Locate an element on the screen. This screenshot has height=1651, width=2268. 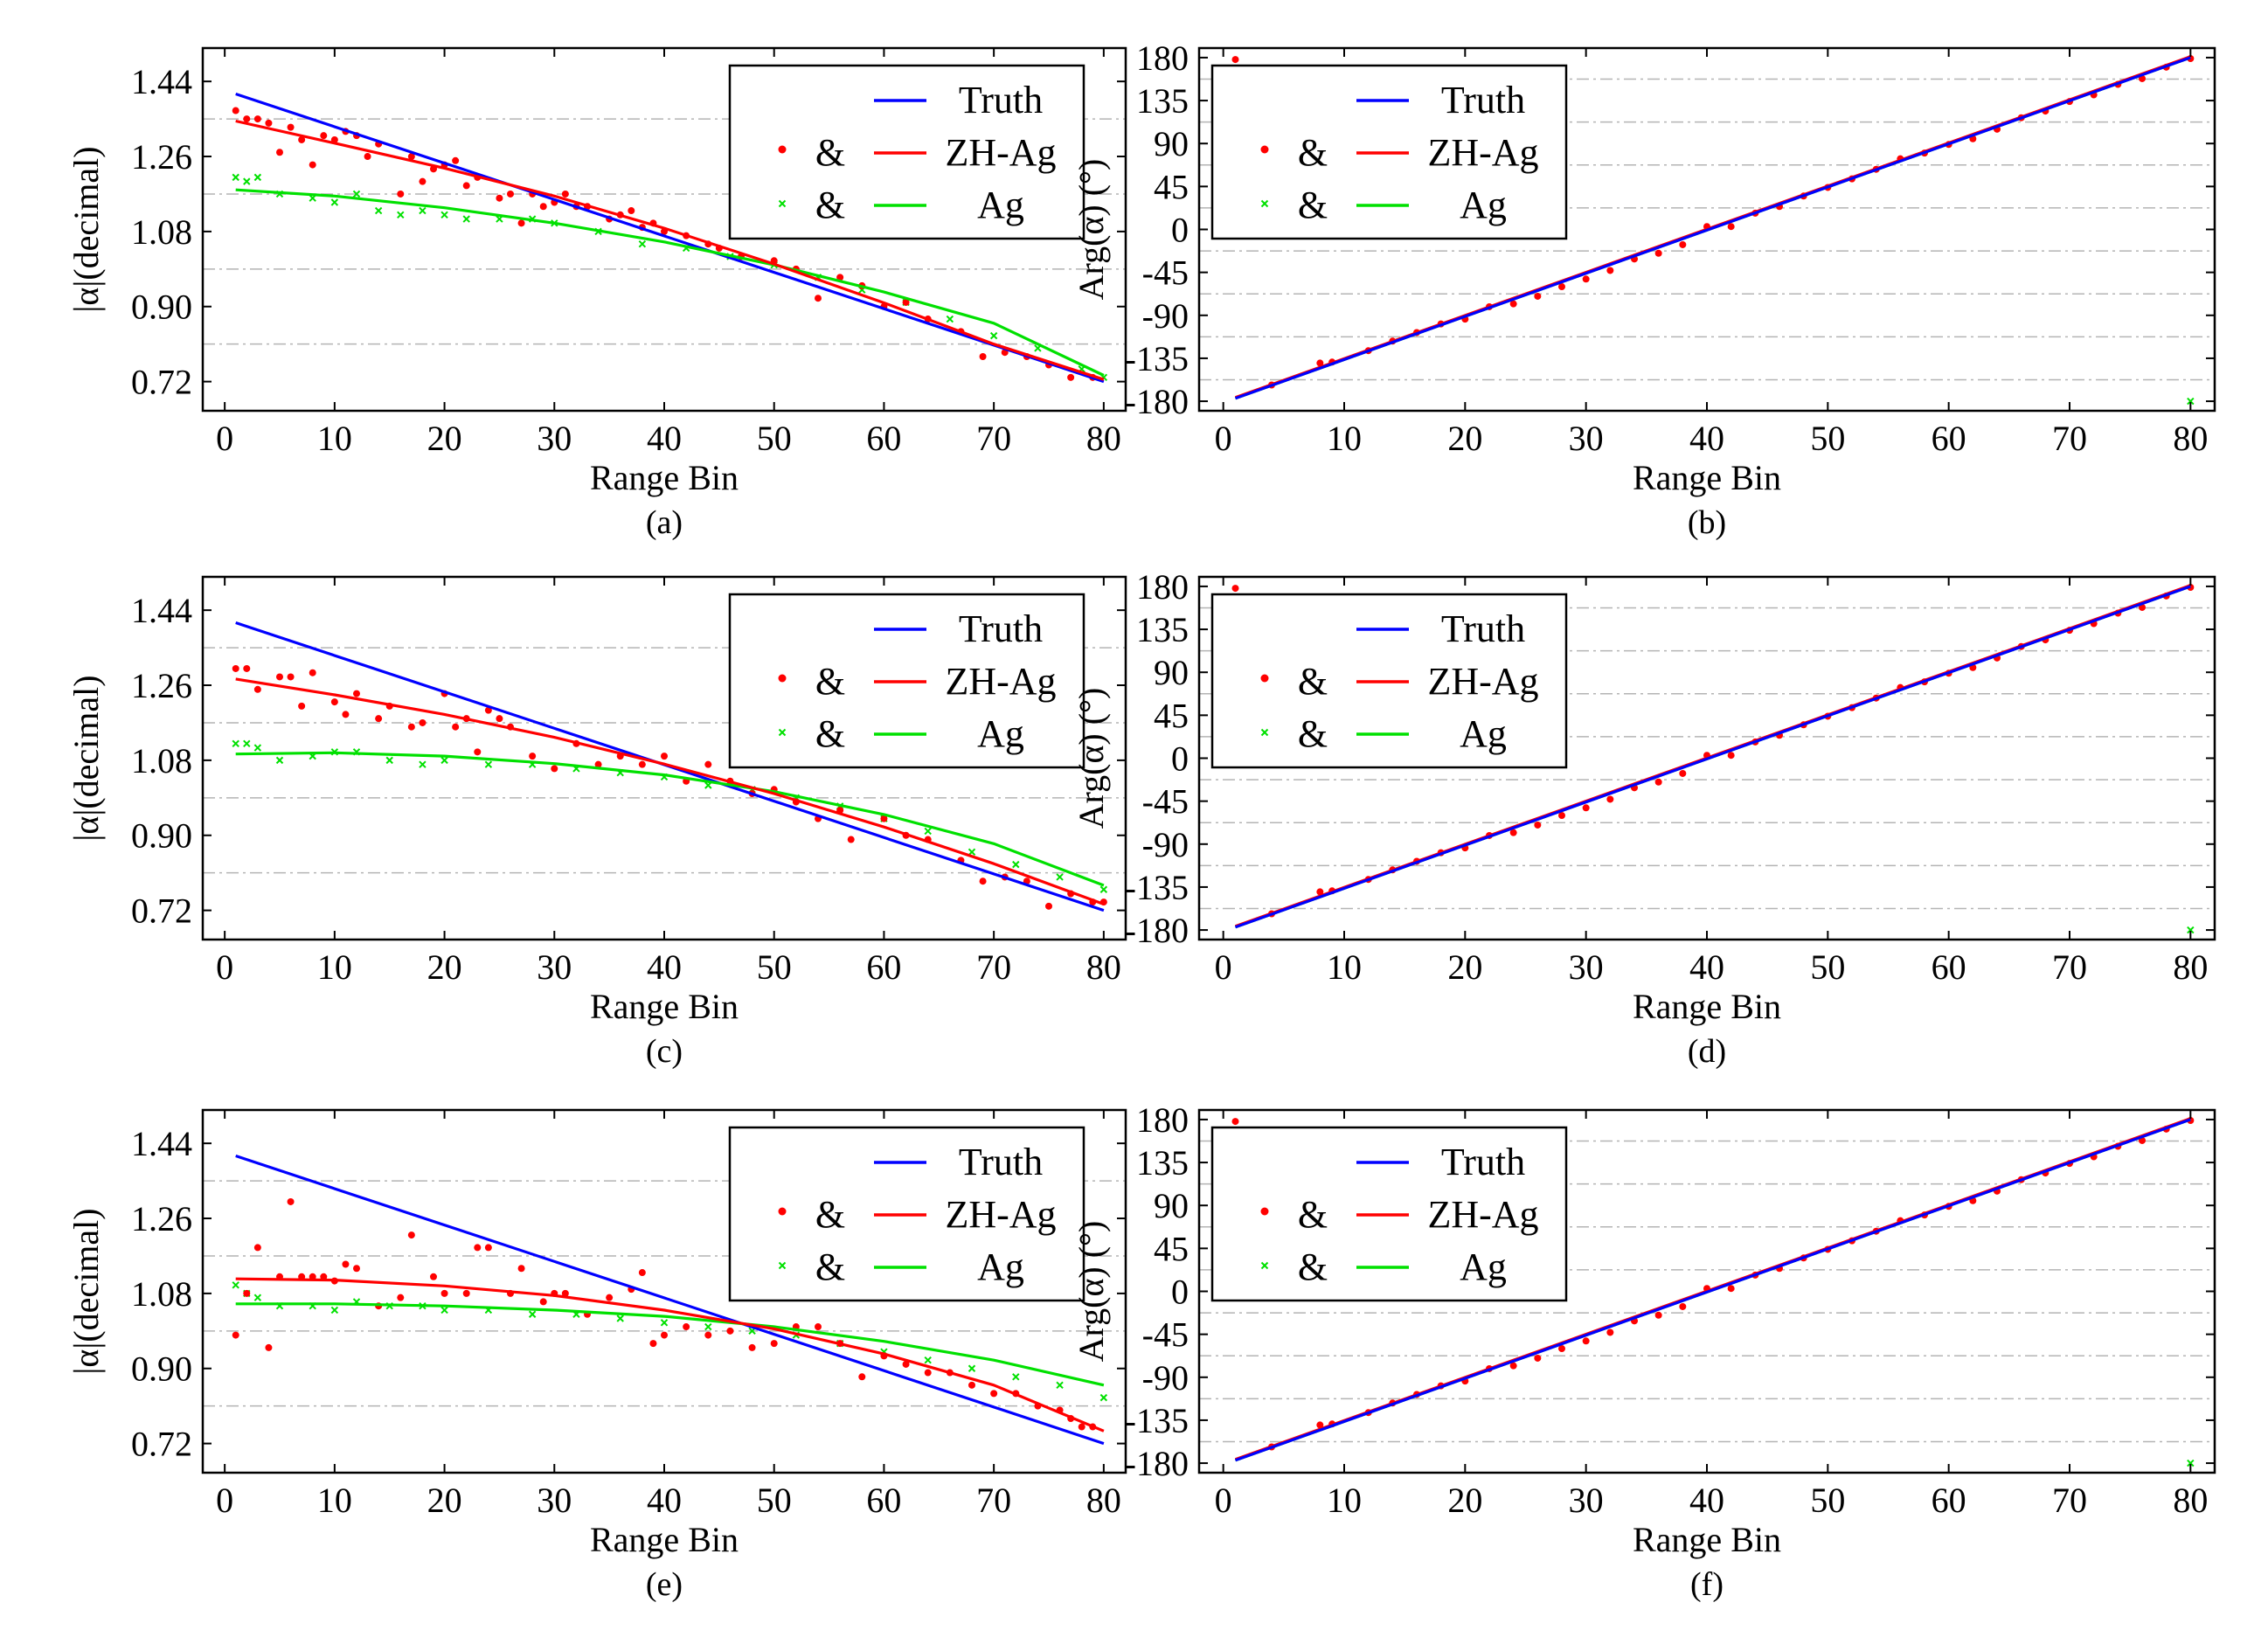
y-tick-label: 0 is located at coordinates (1180, 1292).